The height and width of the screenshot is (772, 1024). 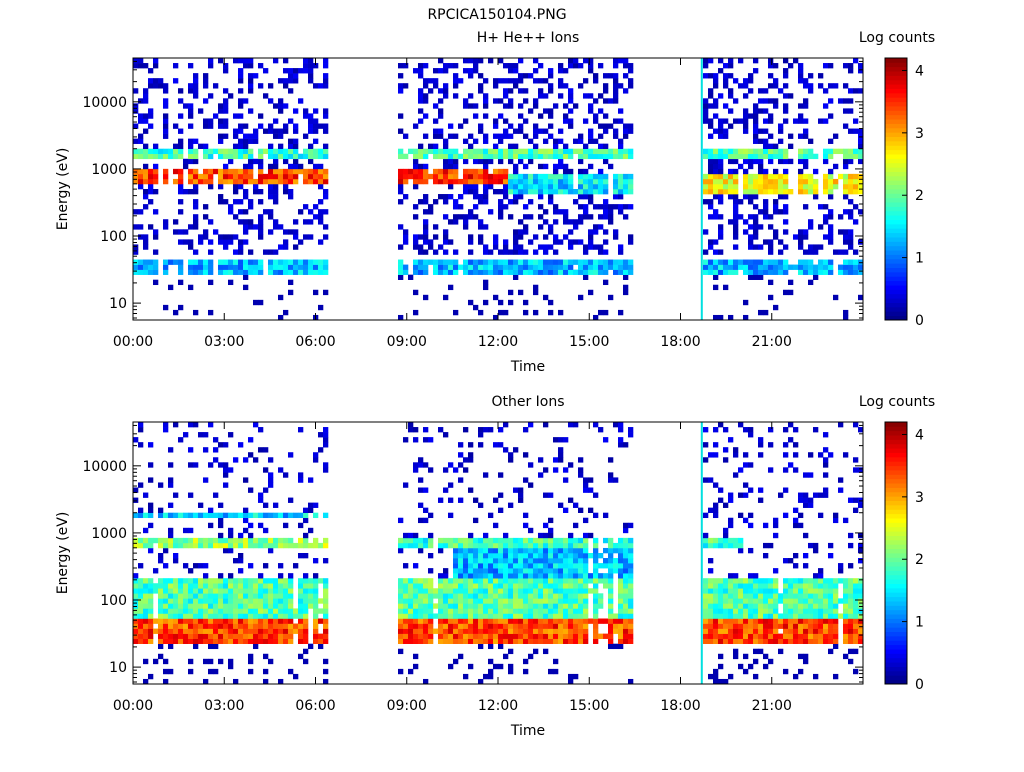 What do you see at coordinates (496, 15) in the screenshot?
I see `figure-title: RPCICA150104.PNG` at bounding box center [496, 15].